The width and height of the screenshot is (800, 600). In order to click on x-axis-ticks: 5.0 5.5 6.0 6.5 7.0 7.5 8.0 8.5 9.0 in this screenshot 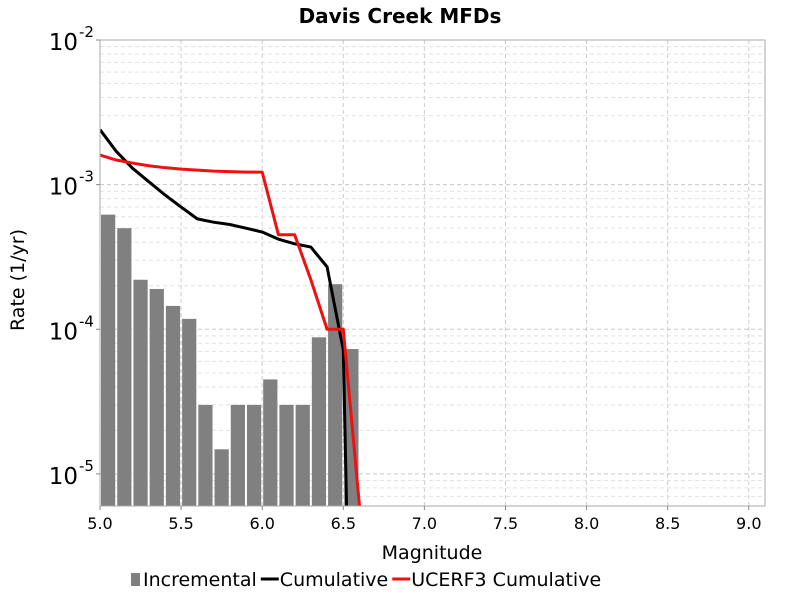, I will do `click(424, 519)`.